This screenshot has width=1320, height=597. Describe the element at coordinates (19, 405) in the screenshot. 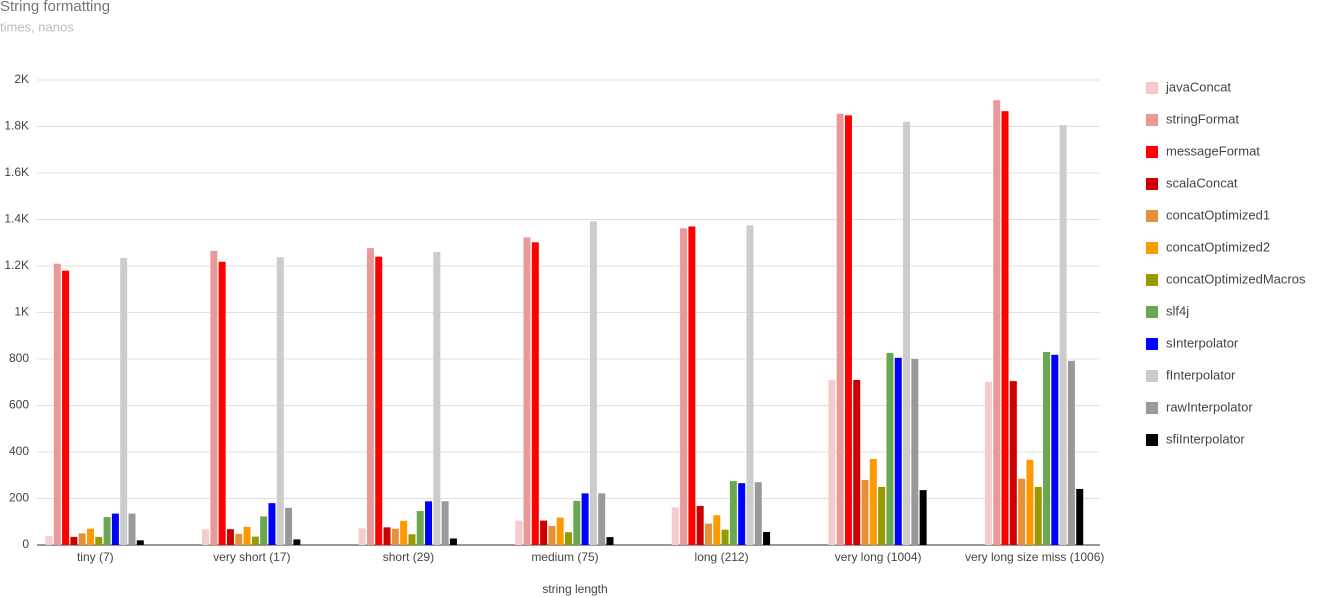

I see `y-tick-label: 600` at that location.